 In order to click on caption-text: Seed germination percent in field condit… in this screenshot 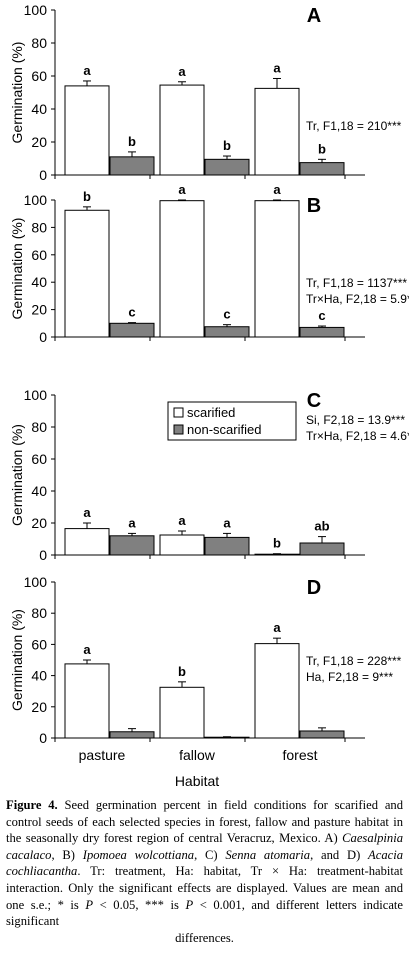, I will do `click(205, 822)`.